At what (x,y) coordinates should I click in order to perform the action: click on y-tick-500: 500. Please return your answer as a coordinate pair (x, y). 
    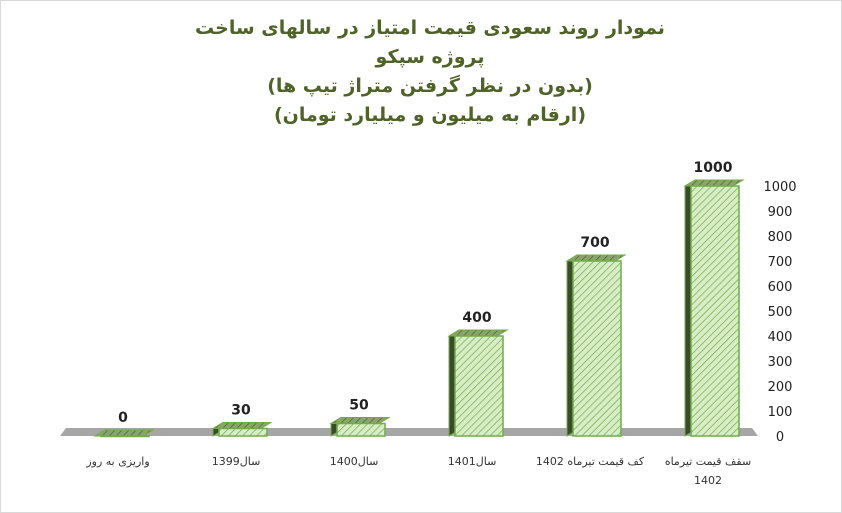
    Looking at the image, I should click on (780, 312).